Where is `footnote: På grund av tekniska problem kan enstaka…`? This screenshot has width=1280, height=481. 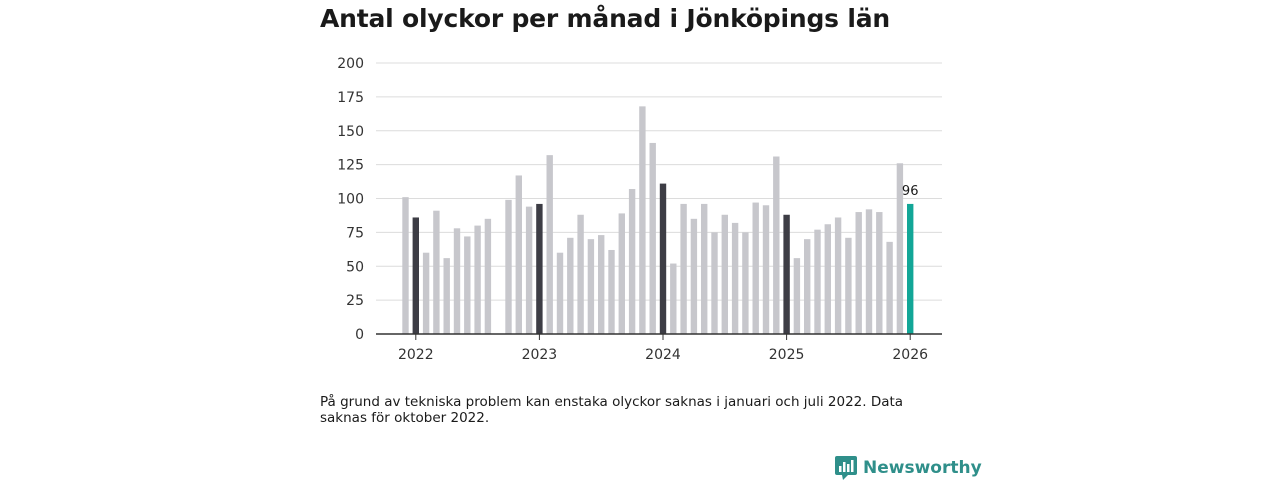
footnote: På grund av tekniska problem kan enstaka… is located at coordinates (612, 410).